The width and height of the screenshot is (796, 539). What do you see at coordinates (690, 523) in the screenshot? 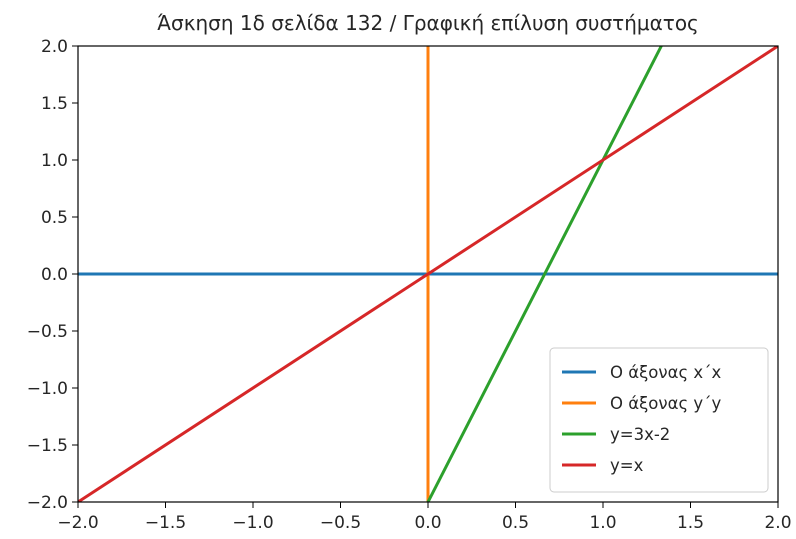
I see `x-tick-label: 1.5` at bounding box center [690, 523].